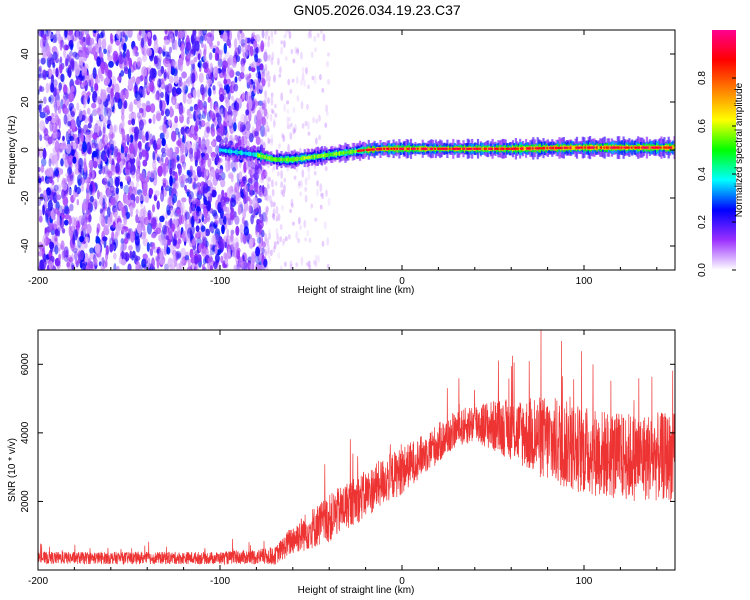 This screenshot has width=750, height=600. What do you see at coordinates (25, 501) in the screenshot?
I see `snr-y-tick-label: 2000` at bounding box center [25, 501].